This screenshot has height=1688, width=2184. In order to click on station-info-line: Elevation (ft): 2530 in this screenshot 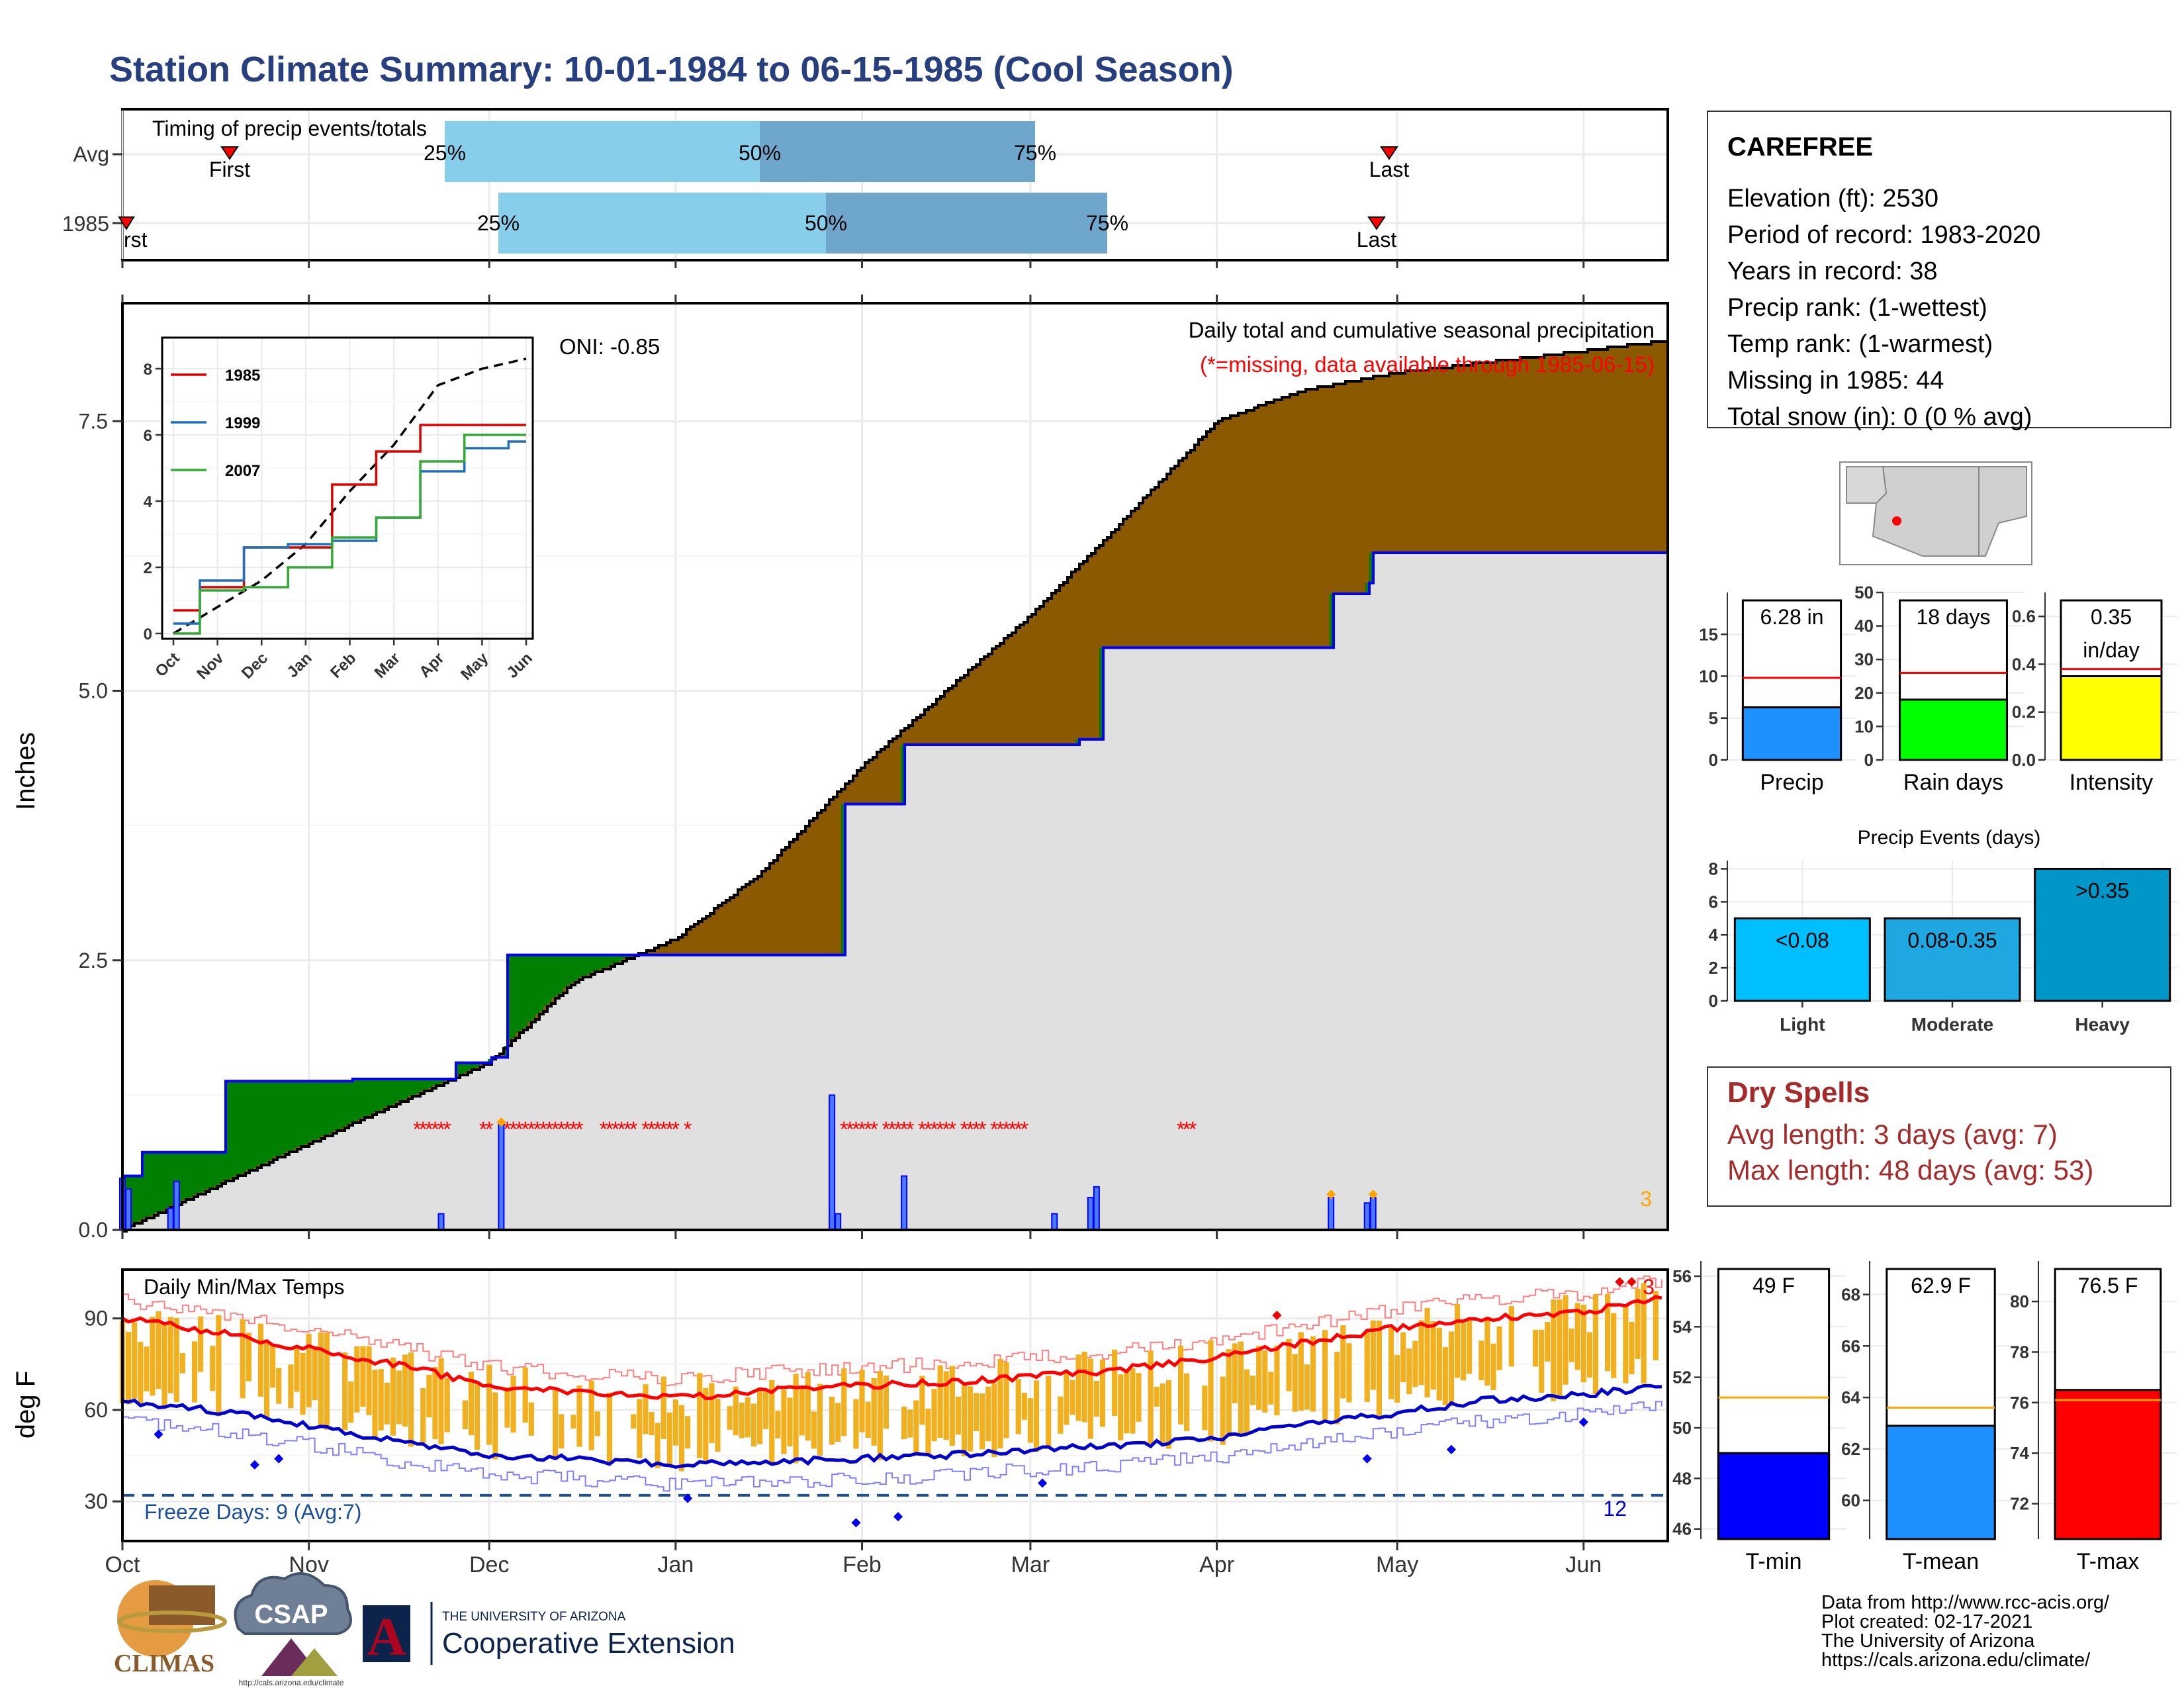, I will do `click(1832, 198)`.